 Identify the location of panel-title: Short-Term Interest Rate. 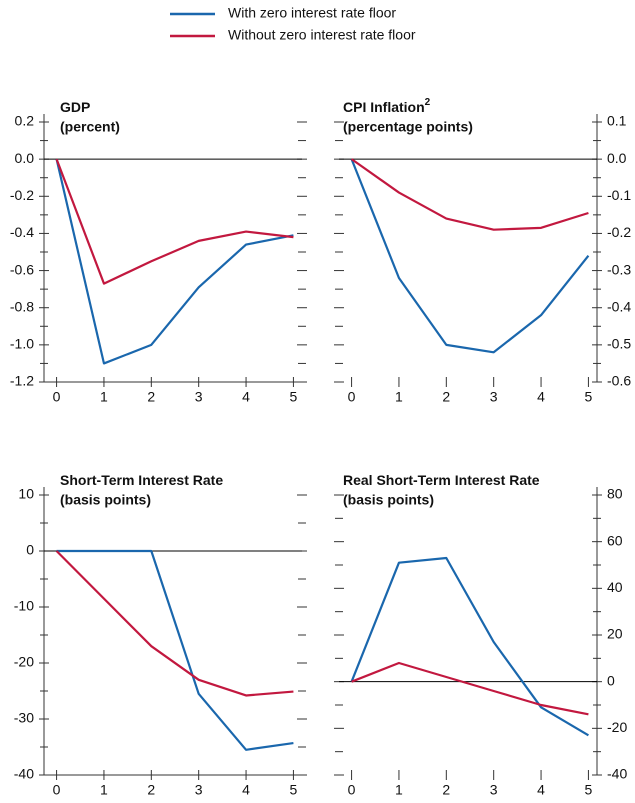
(141, 480).